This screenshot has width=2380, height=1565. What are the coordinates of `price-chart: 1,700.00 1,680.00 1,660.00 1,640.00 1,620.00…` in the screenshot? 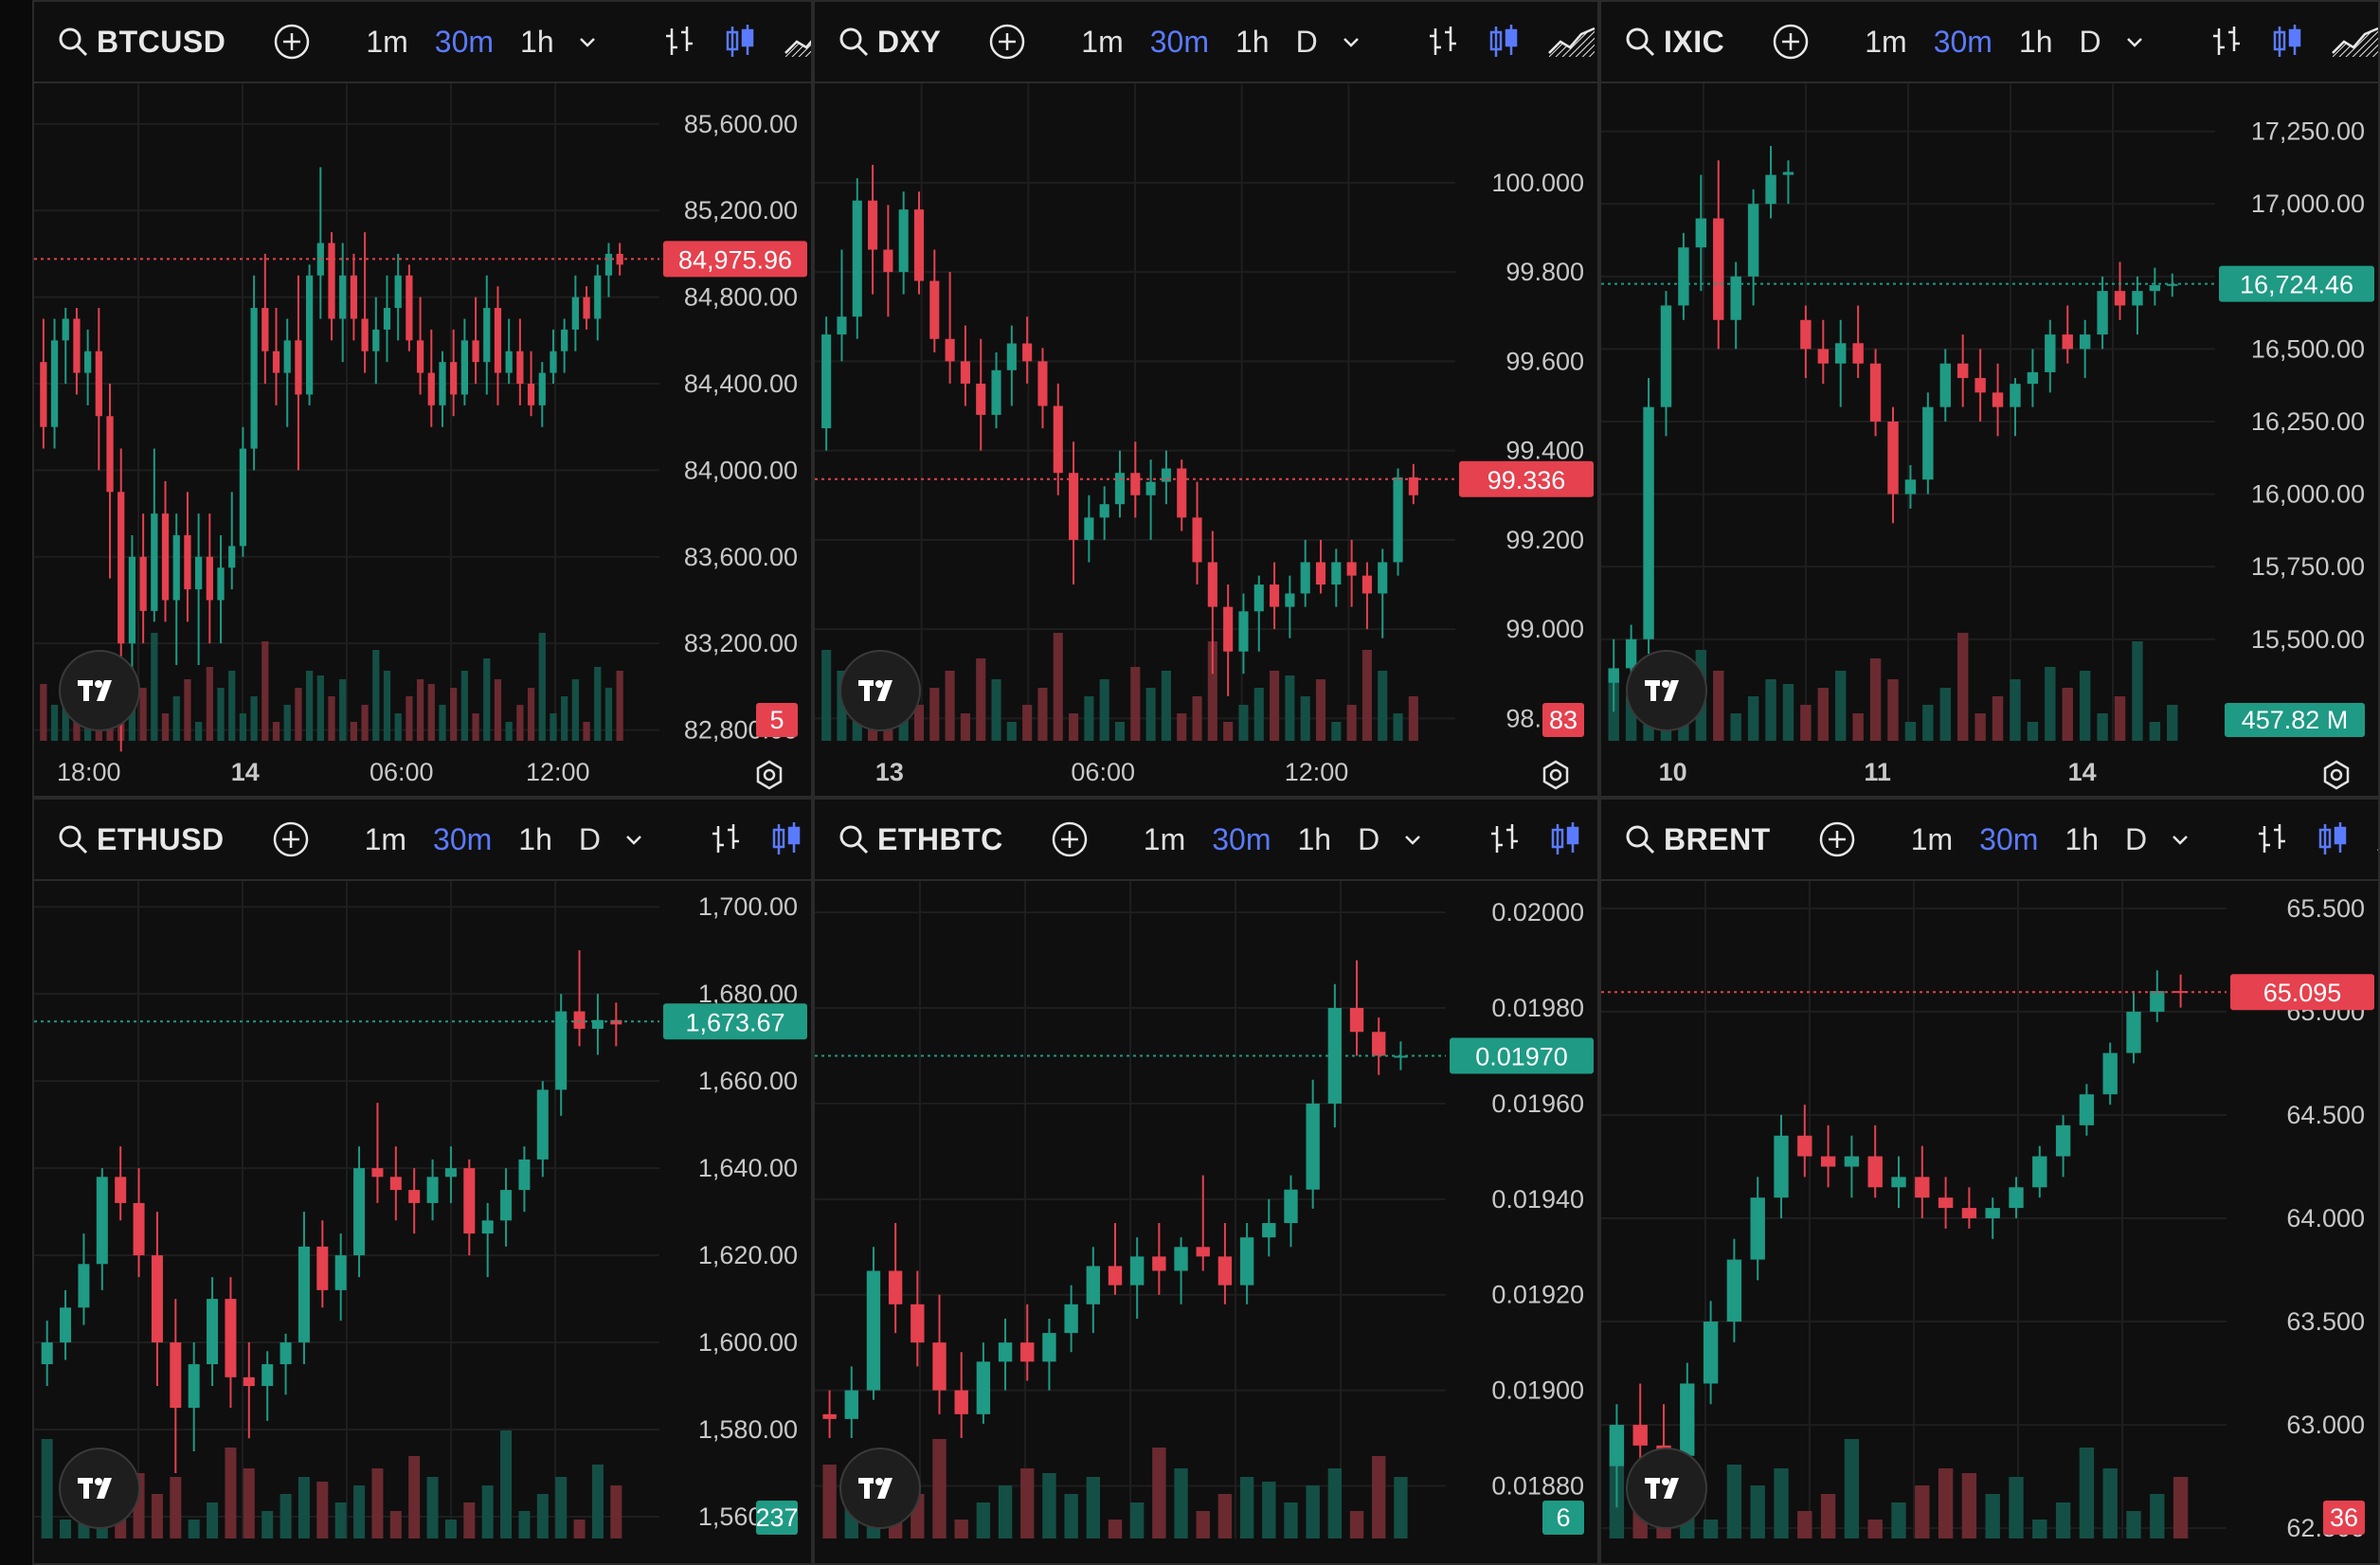 It's located at (422, 1223).